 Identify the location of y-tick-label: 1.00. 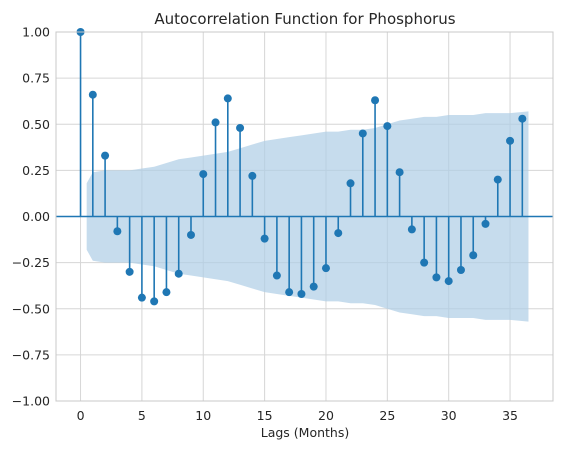
(36, 32).